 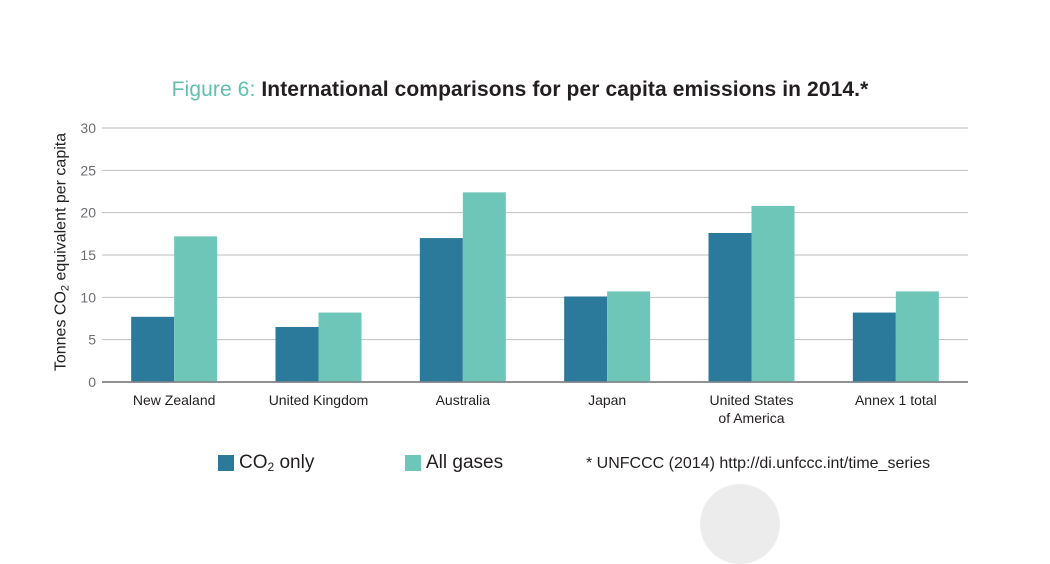 I want to click on y-tick-label: 10, so click(x=88, y=297).